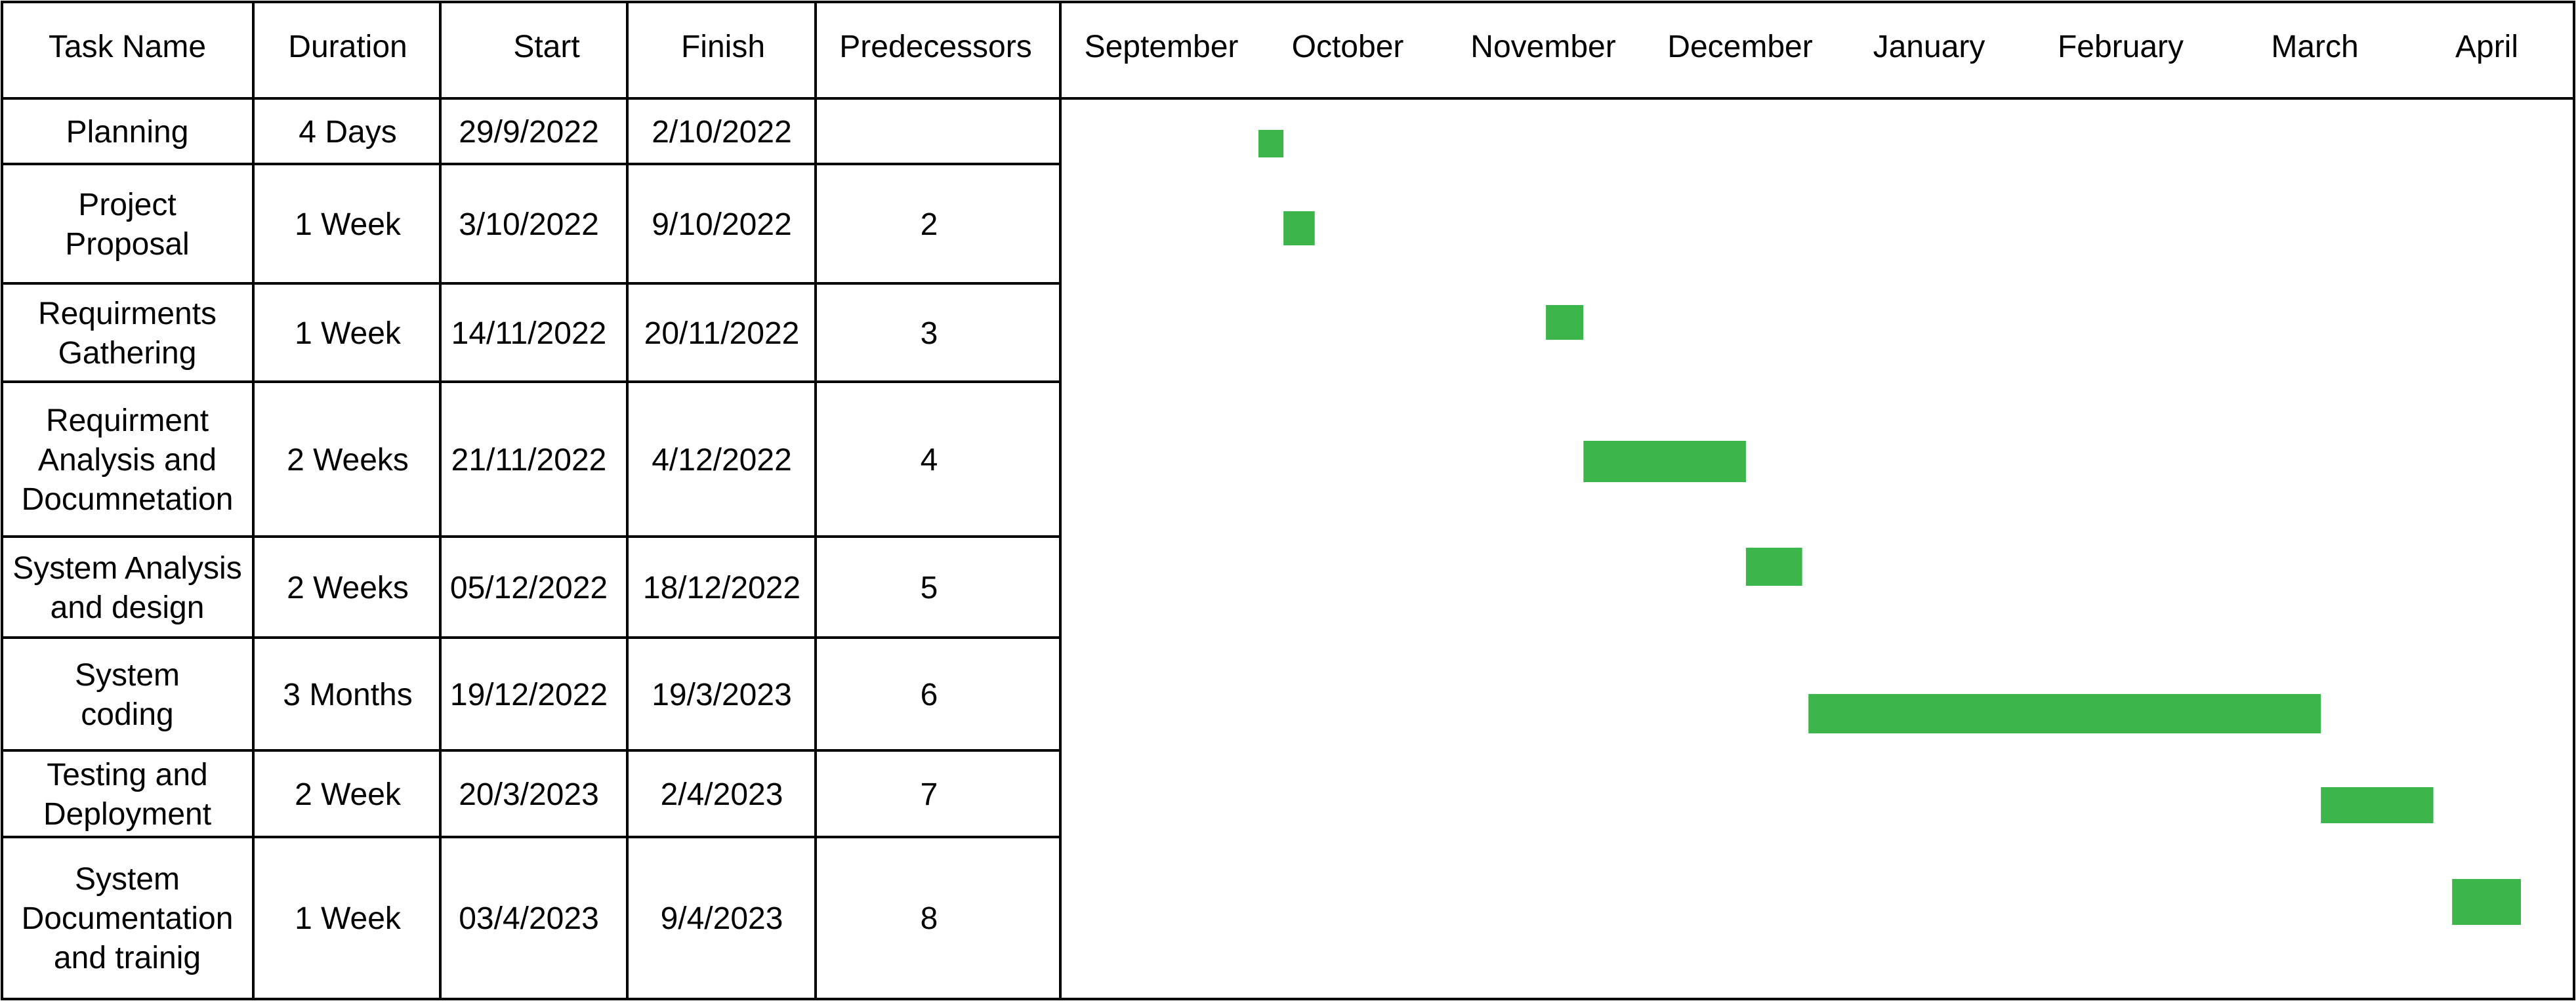 The image size is (2576, 1001). Describe the element at coordinates (2486, 47) in the screenshot. I see `month-label-april: April` at that location.